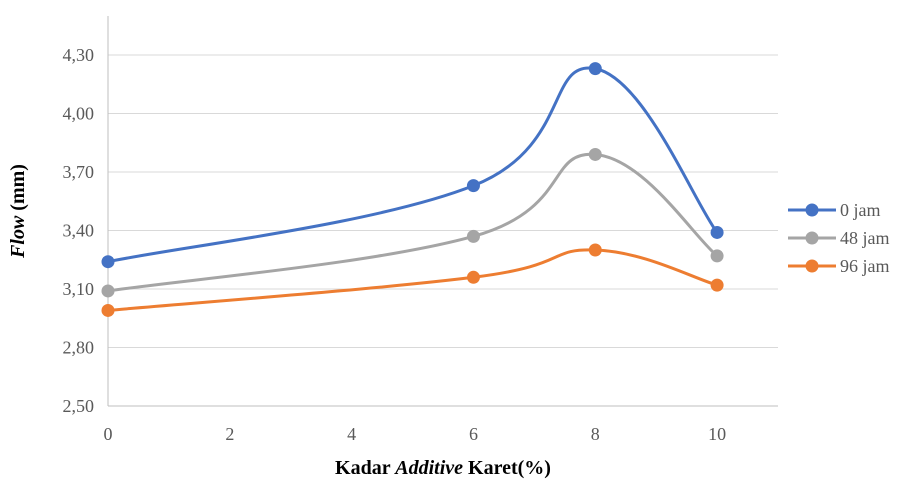 Image resolution: width=917 pixels, height=486 pixels. Describe the element at coordinates (473, 434) in the screenshot. I see `x-tick-label: 6` at that location.